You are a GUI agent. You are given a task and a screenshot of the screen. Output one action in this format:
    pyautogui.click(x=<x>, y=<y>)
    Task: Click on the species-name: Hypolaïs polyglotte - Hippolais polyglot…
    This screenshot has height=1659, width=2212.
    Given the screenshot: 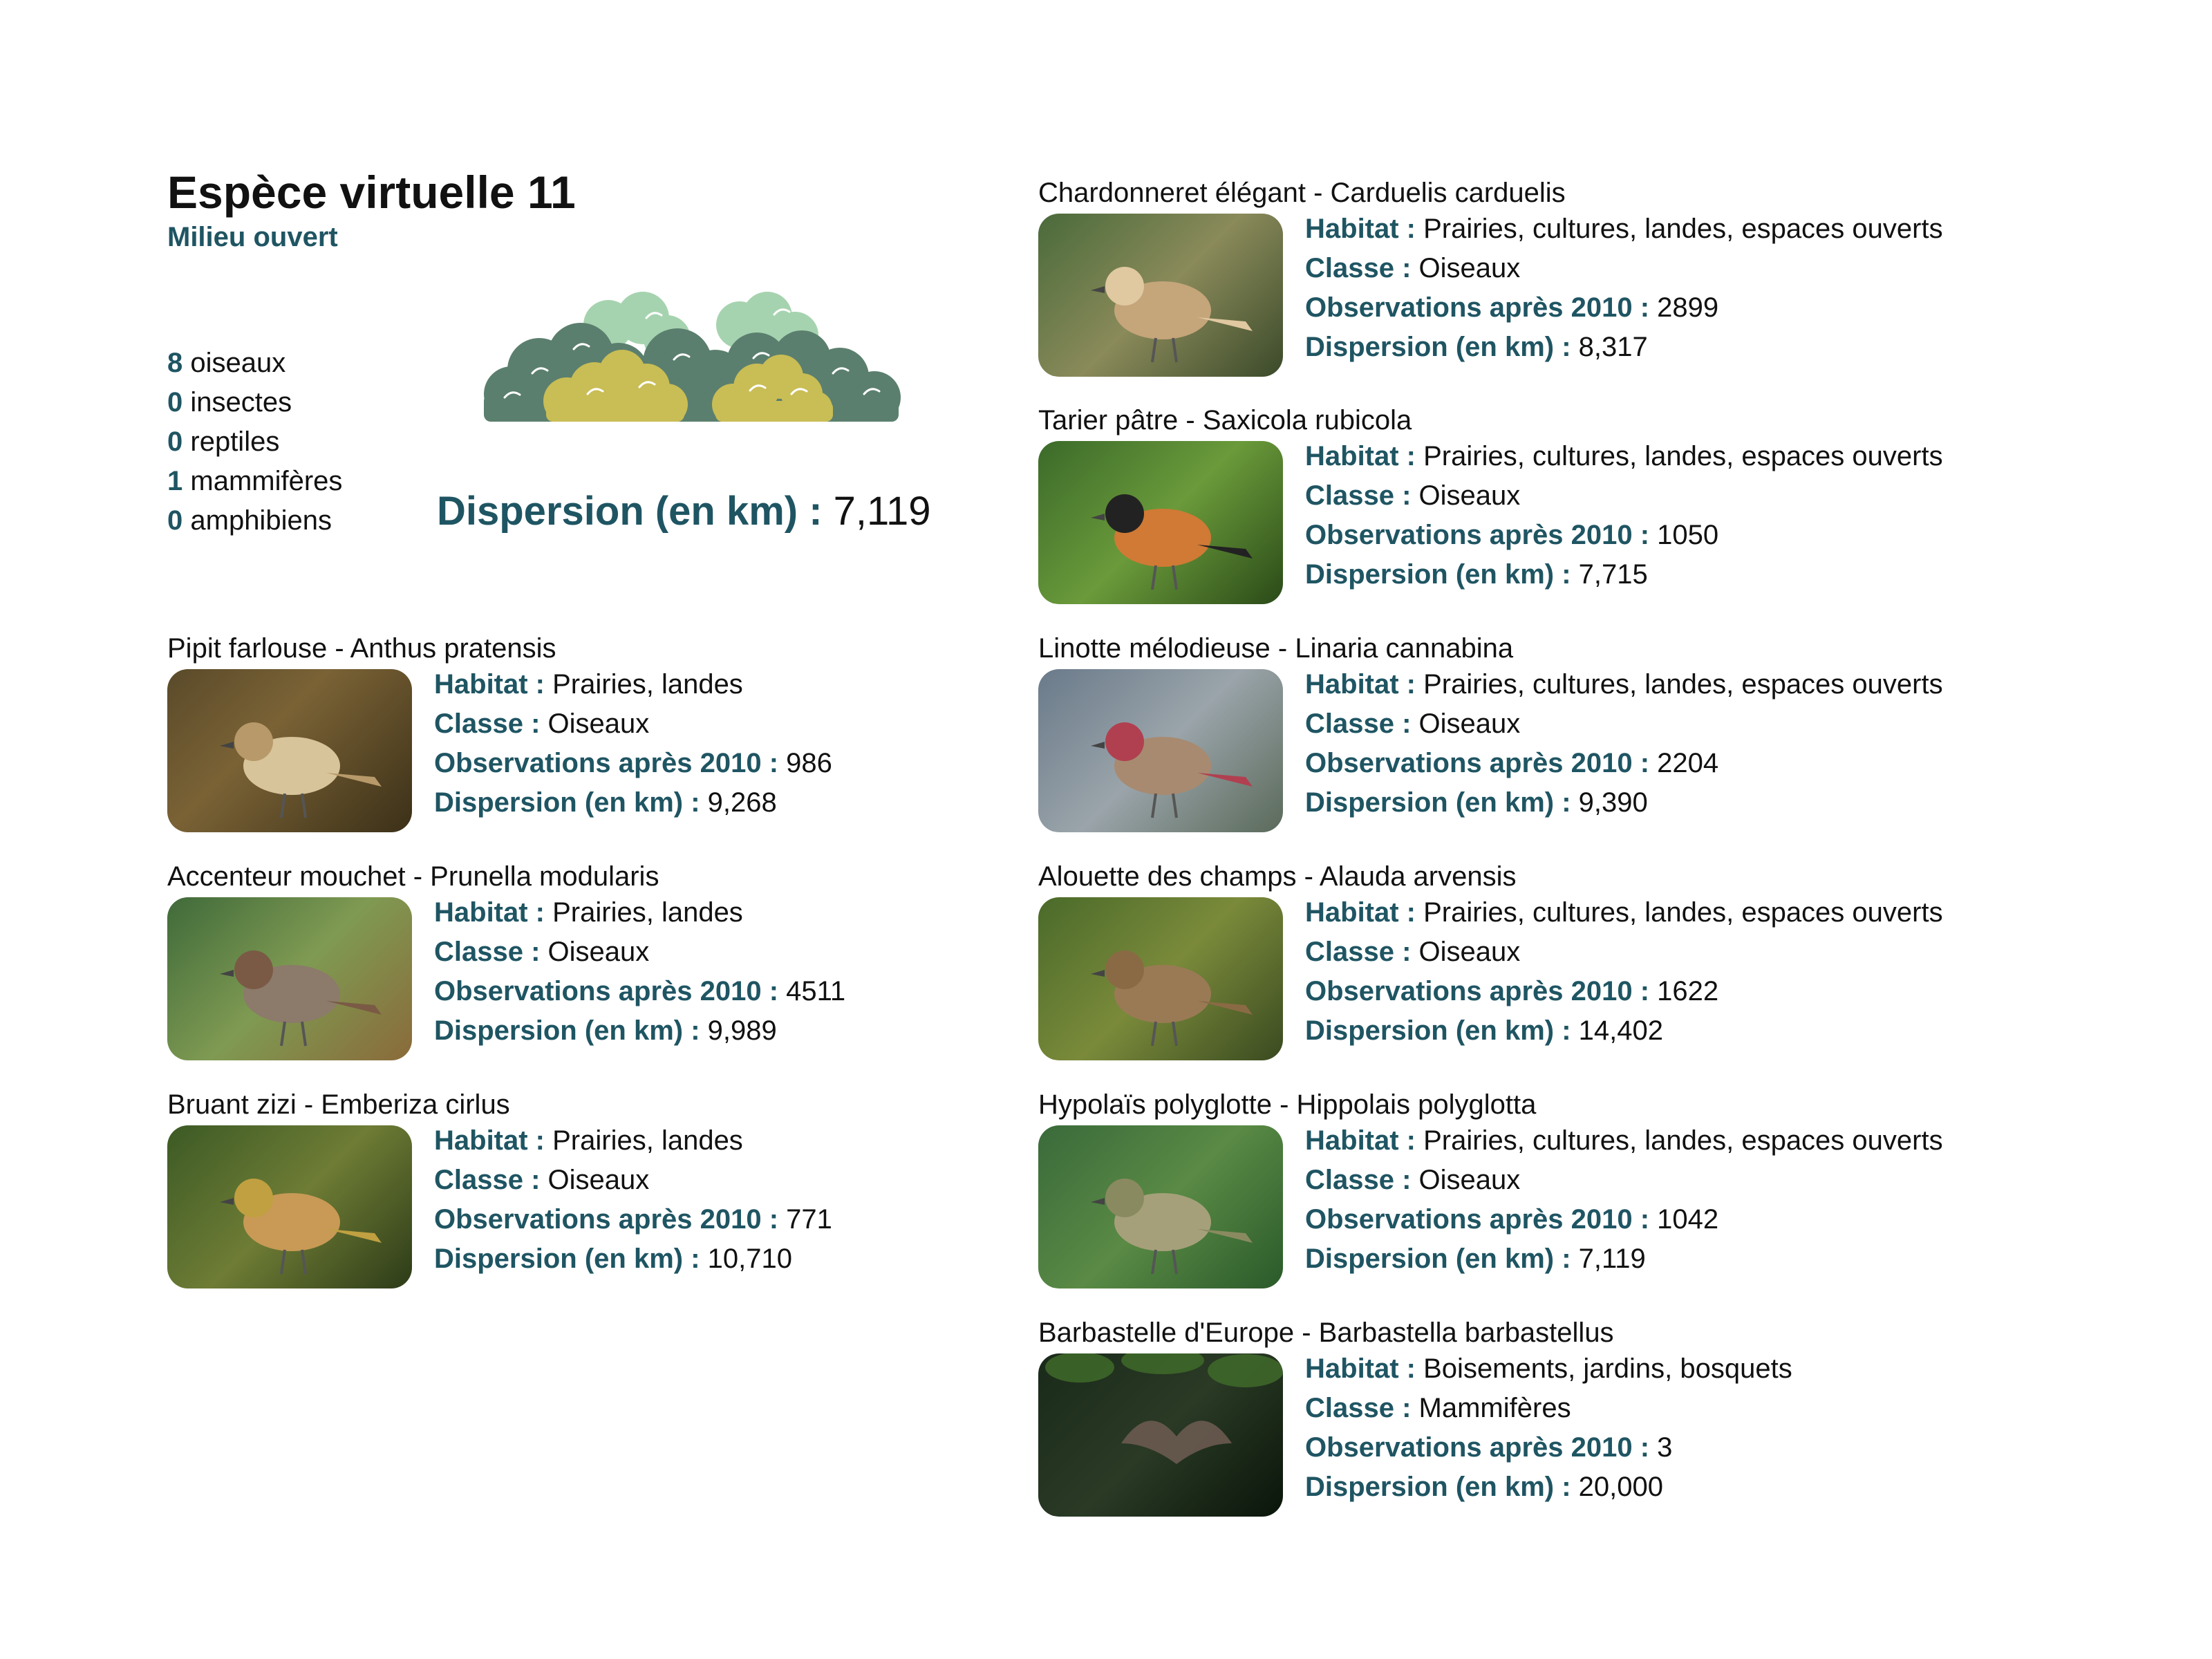 What is the action you would take?
    pyautogui.click(x=1288, y=1104)
    